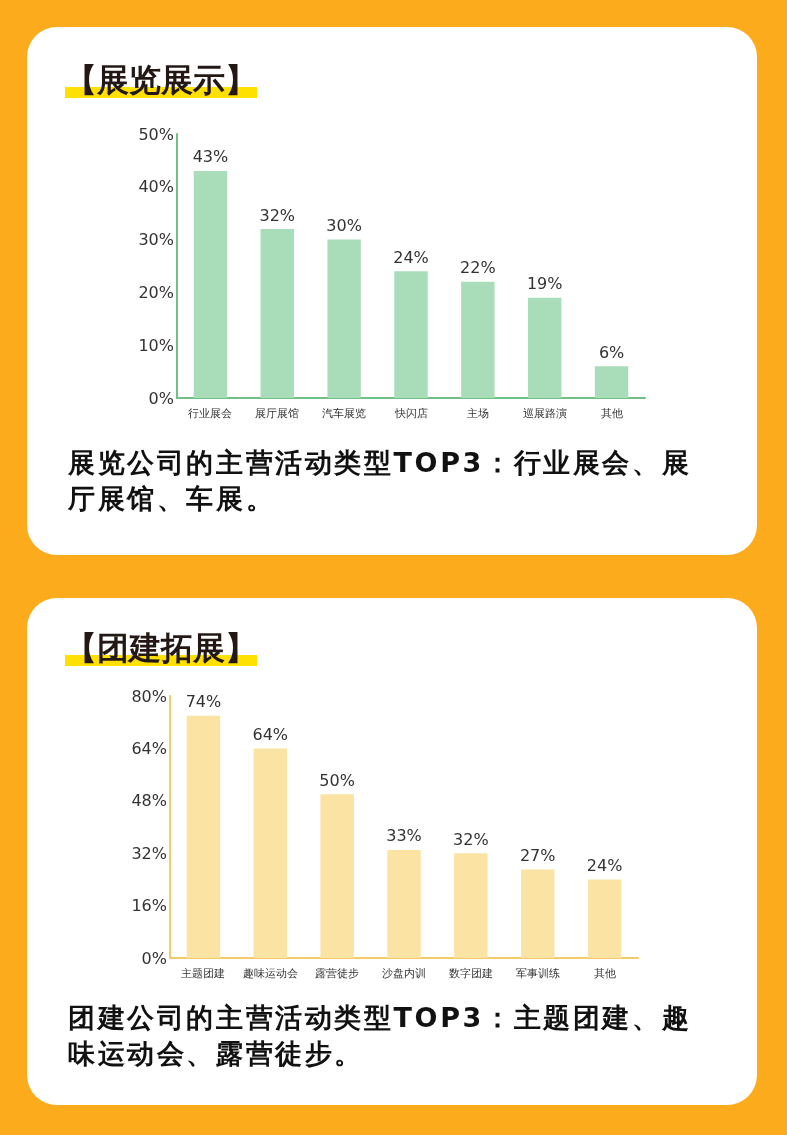  I want to click on y-tick-label: 10%, so click(156, 345).